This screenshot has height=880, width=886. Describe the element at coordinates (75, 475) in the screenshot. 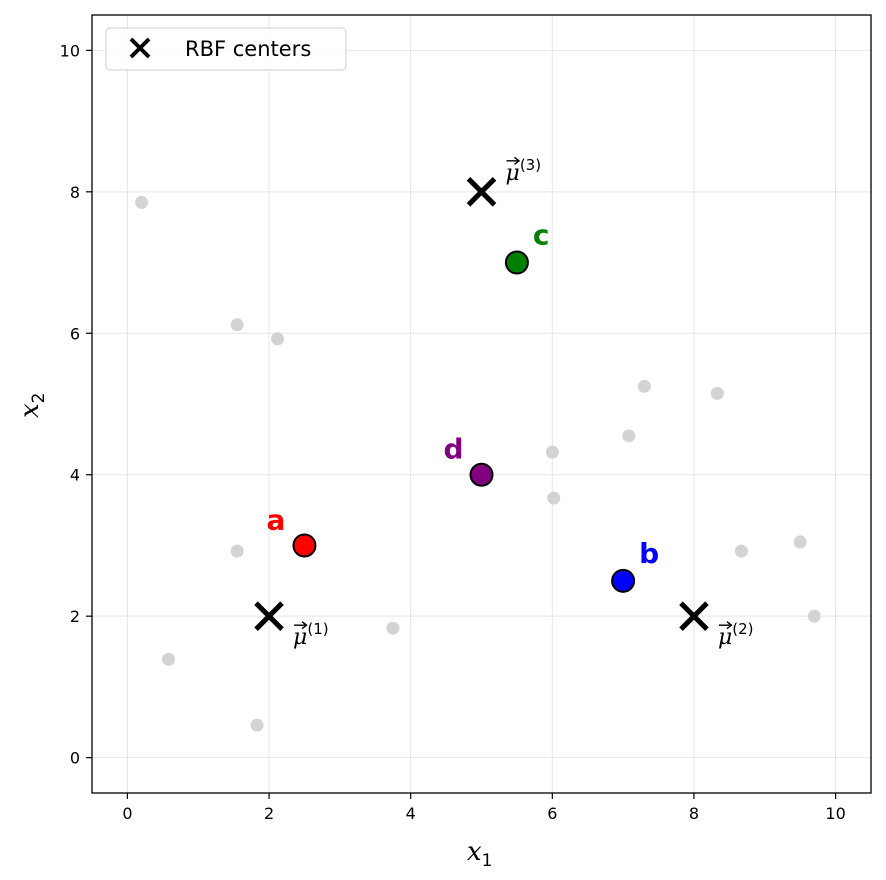

I see `y-tick-label: 4` at that location.